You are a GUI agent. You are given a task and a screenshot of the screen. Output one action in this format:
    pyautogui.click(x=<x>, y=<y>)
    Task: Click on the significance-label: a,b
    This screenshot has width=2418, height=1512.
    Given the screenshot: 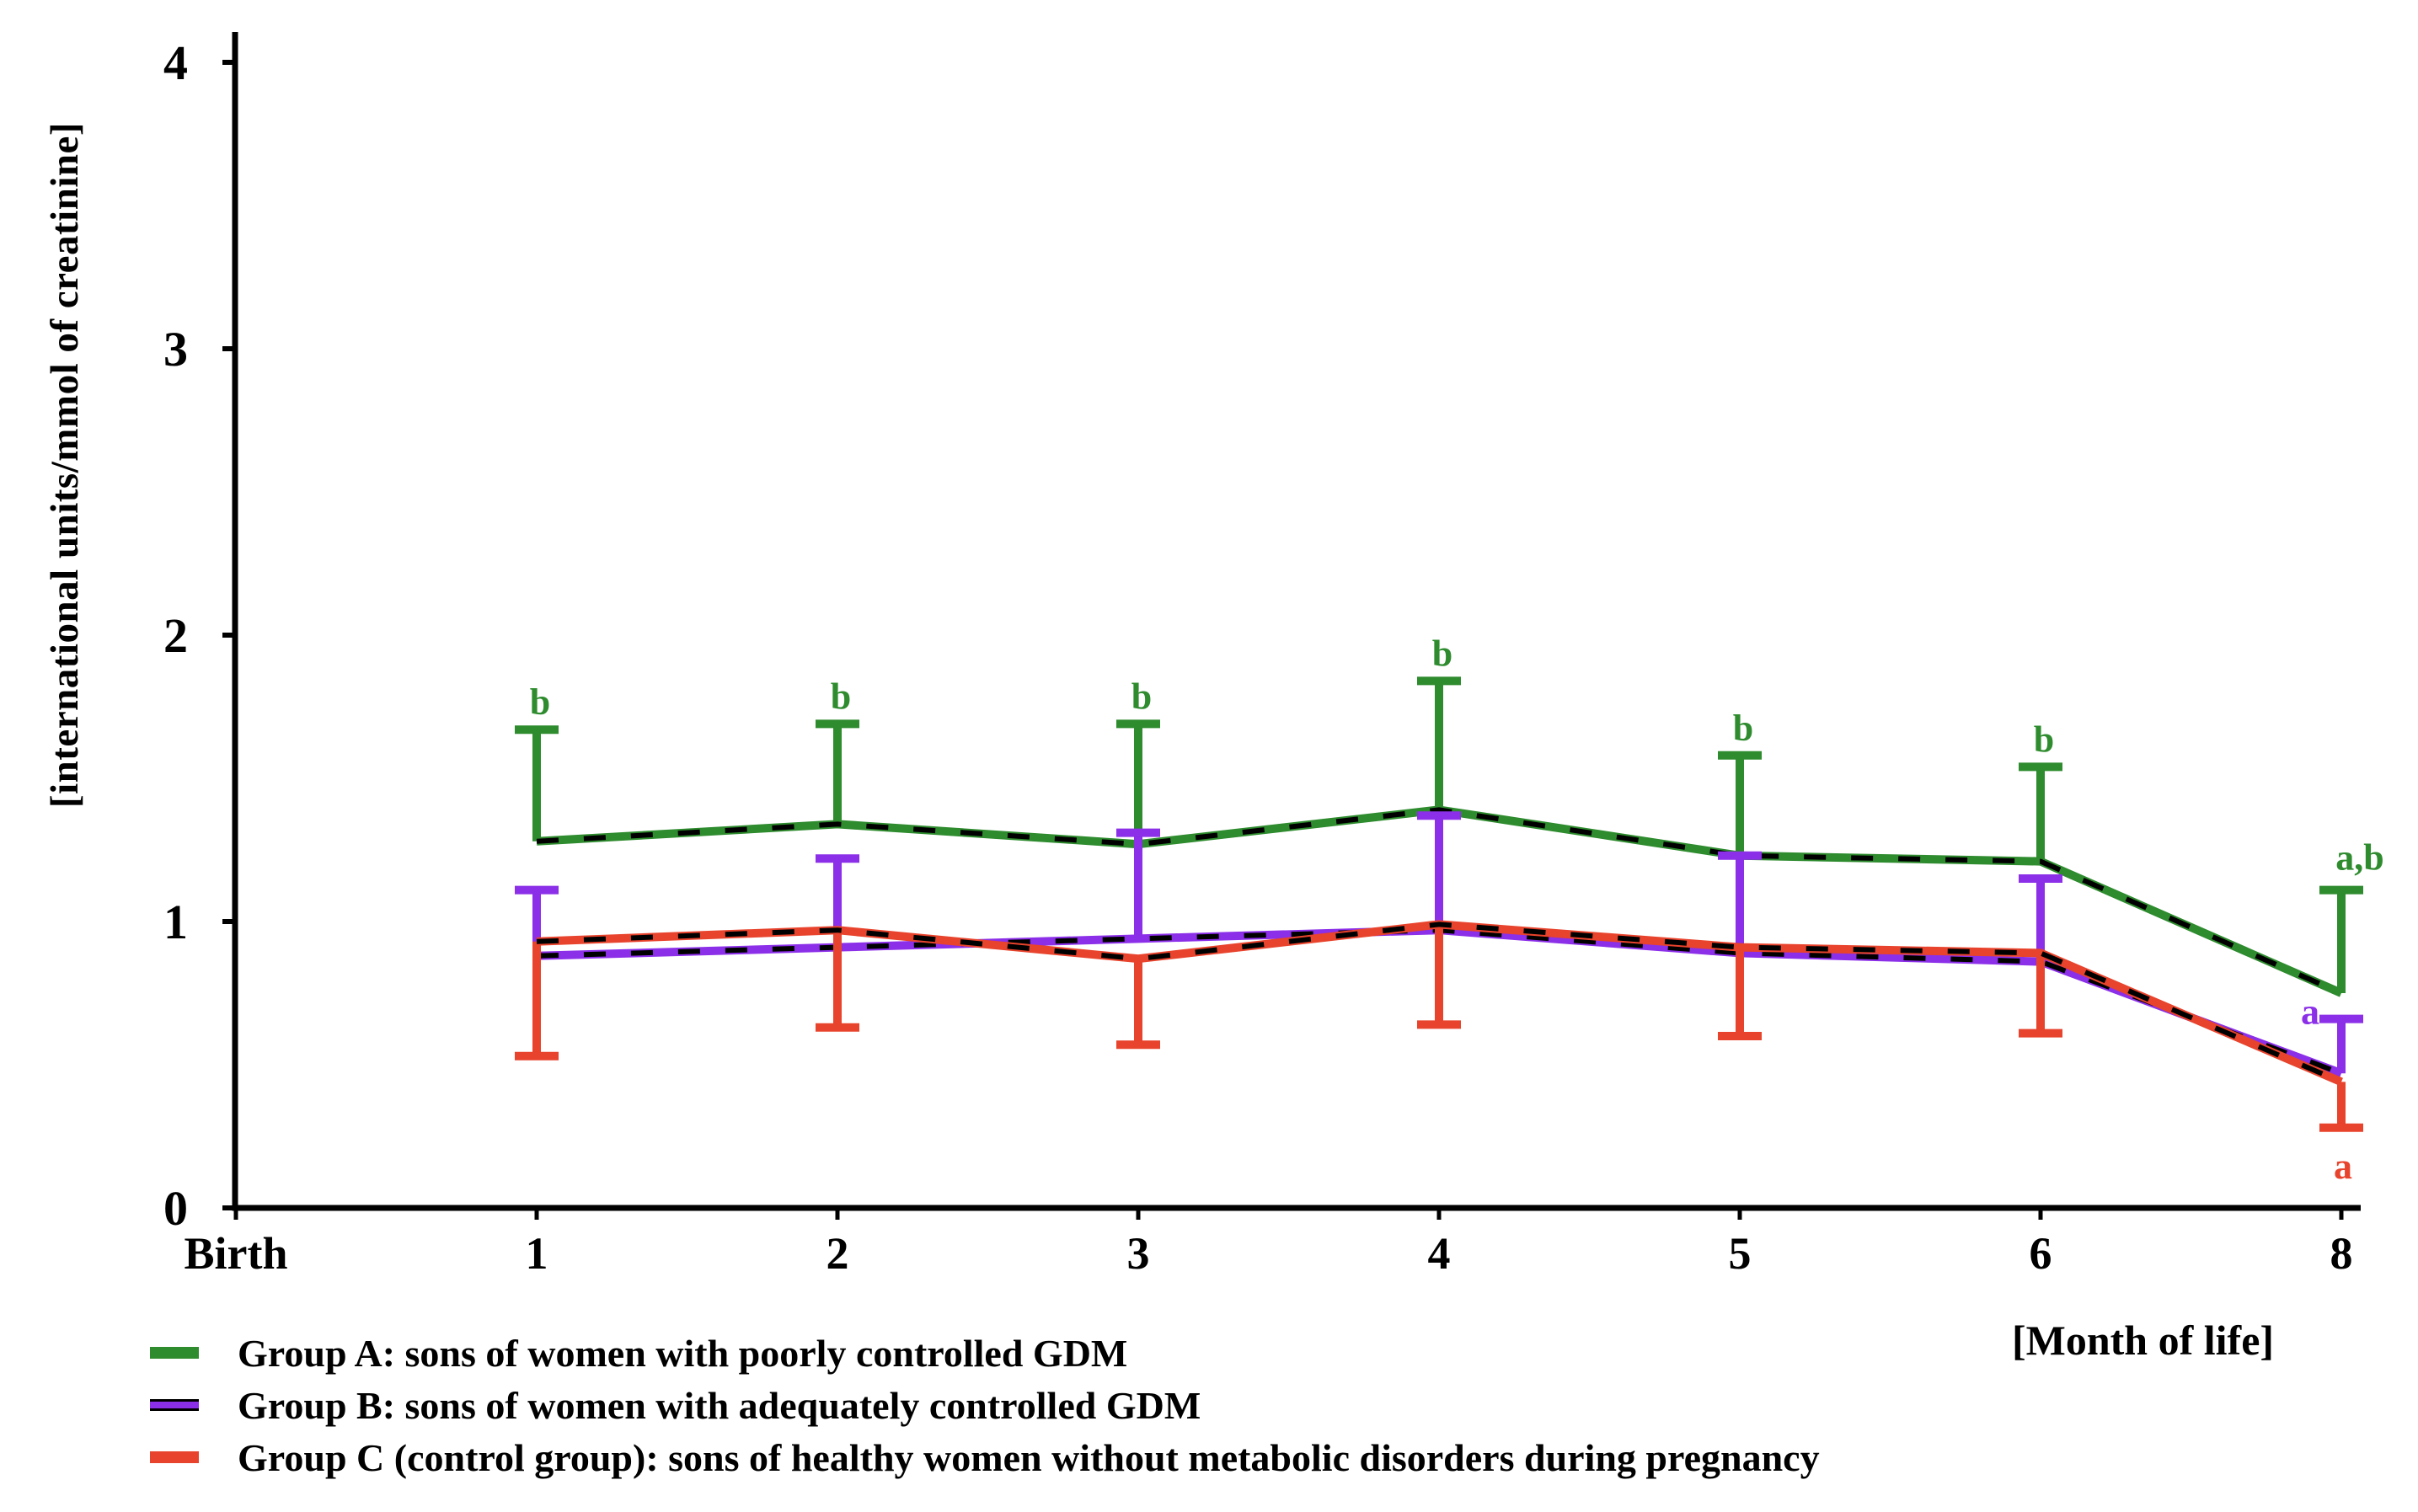 What is the action you would take?
    pyautogui.click(x=2359, y=858)
    